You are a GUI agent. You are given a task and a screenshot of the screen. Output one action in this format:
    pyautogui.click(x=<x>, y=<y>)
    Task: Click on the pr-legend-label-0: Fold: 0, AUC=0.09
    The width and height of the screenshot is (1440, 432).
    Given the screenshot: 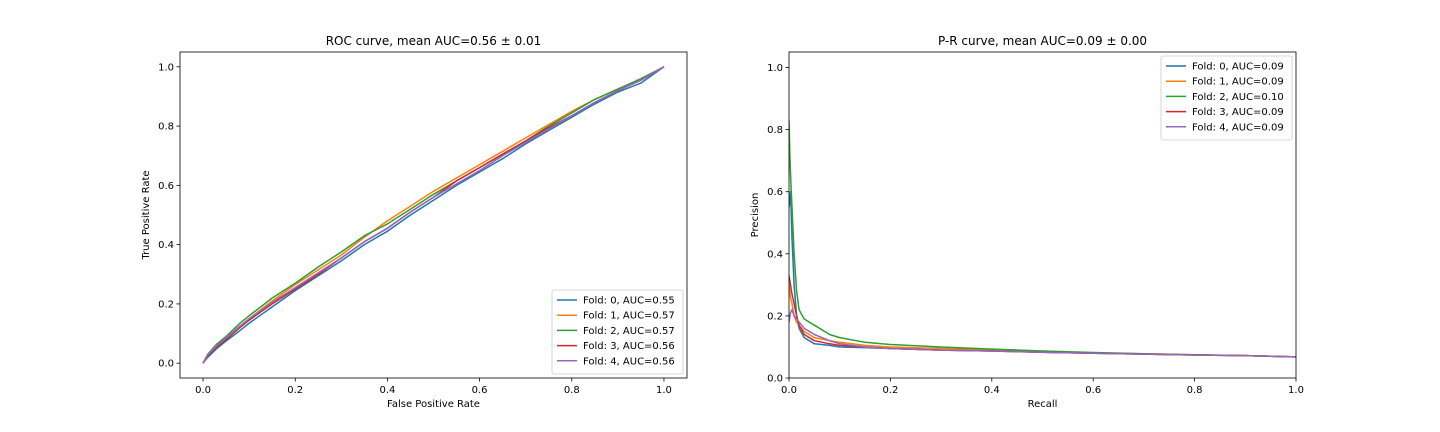 What is the action you would take?
    pyautogui.click(x=1238, y=67)
    